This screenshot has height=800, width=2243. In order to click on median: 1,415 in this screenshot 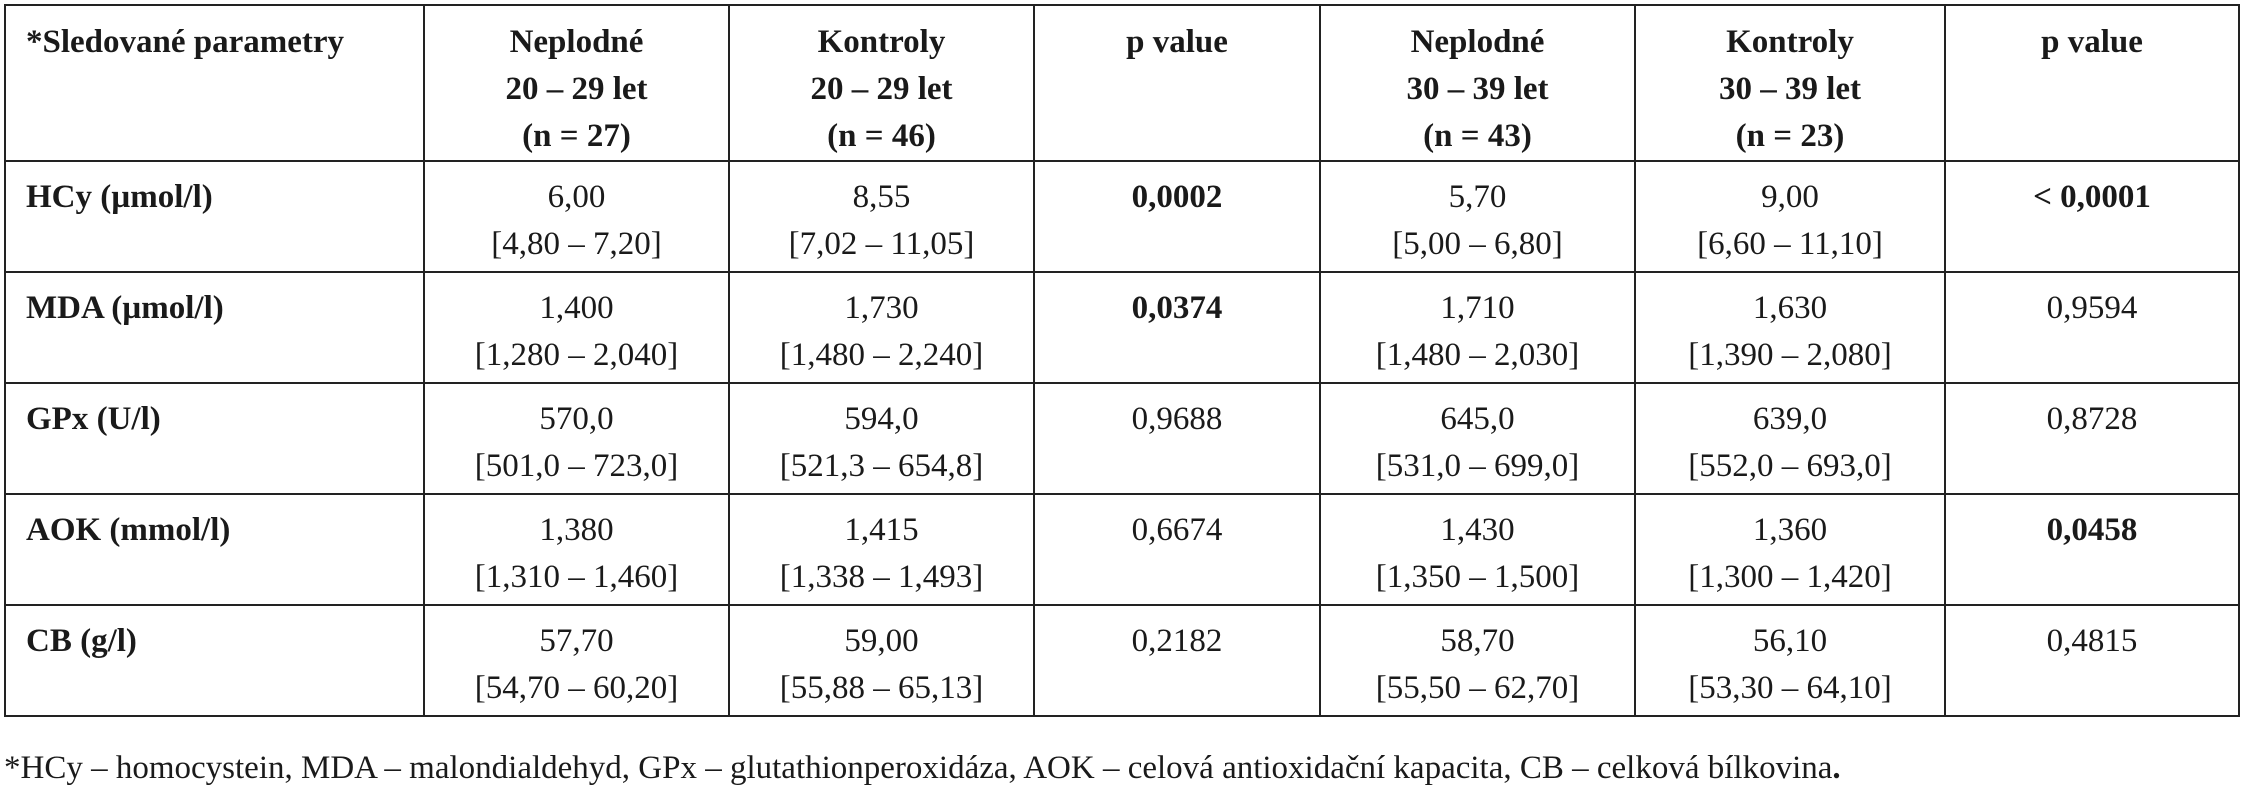, I will do `click(881, 530)`.